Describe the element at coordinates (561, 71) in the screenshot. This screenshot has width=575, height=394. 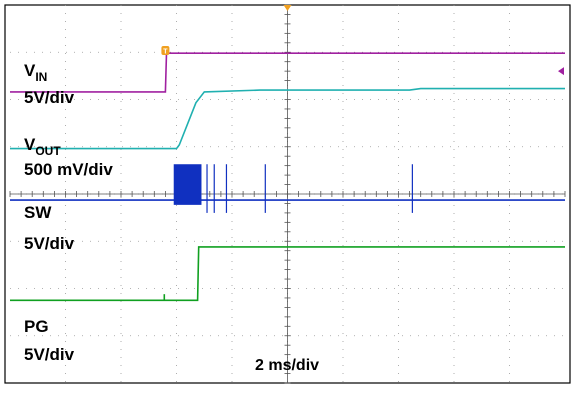
I see `vin-level-marker` at that location.